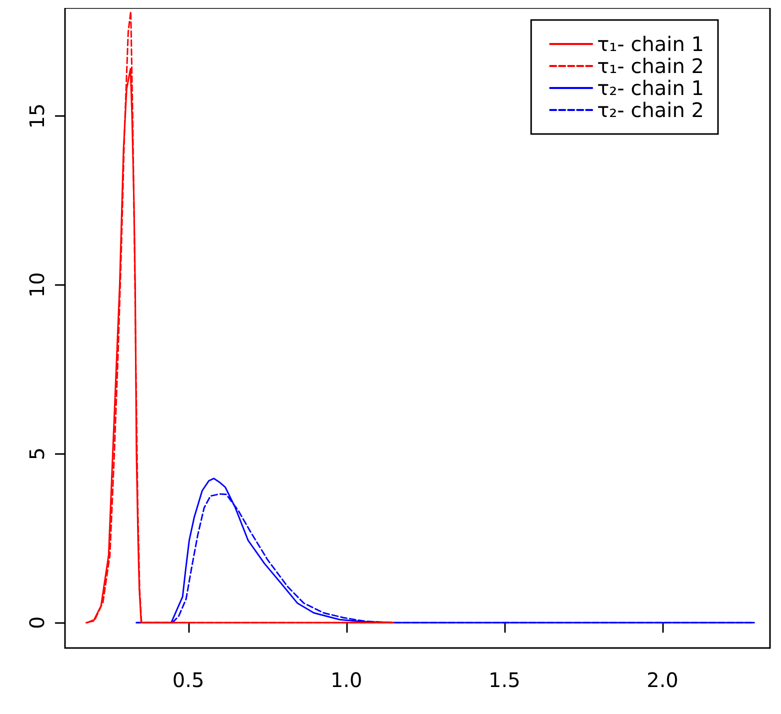  Describe the element at coordinates (650, 88) in the screenshot. I see `legend-label: τ₂- chain 1` at that location.